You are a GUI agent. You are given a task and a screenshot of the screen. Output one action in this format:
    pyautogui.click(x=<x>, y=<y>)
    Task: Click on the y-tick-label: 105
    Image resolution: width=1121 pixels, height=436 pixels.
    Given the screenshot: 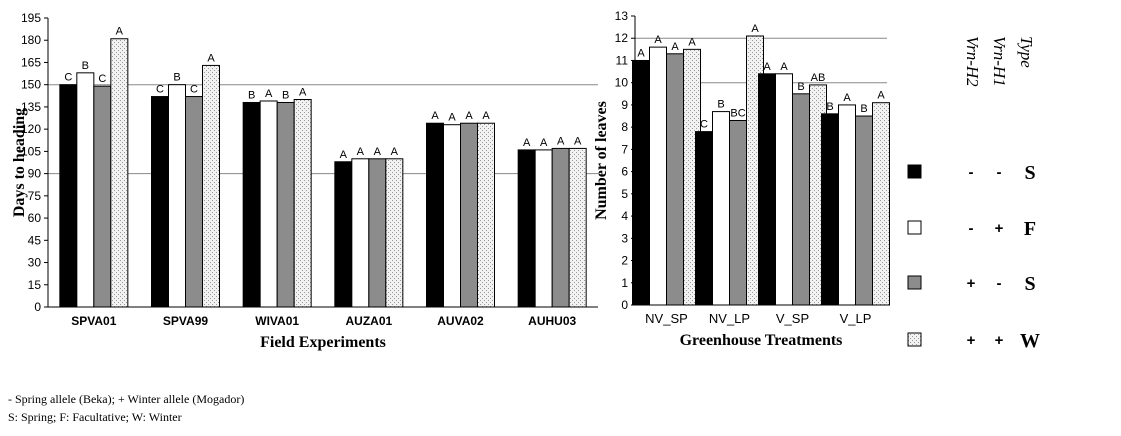 What is the action you would take?
    pyautogui.click(x=31, y=151)
    